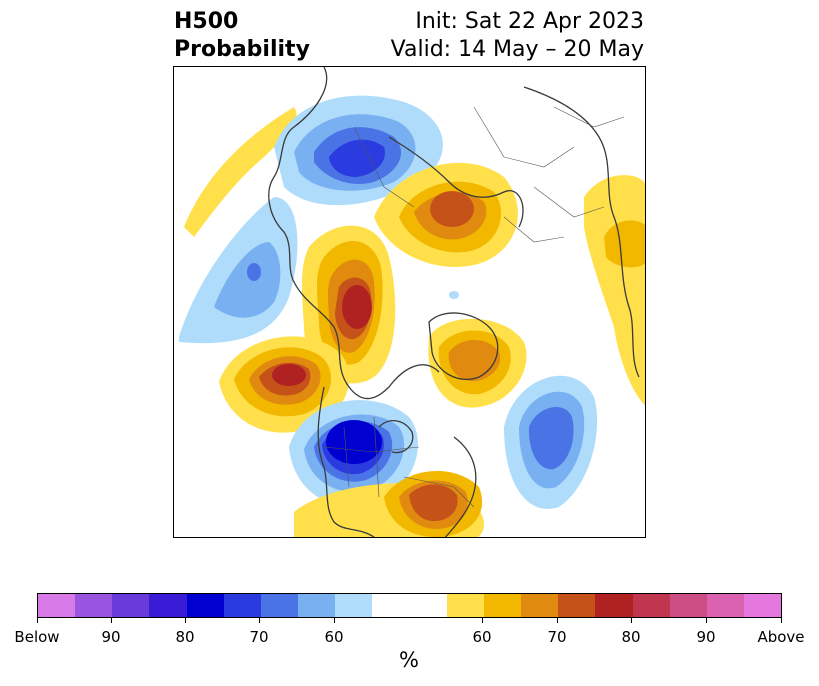  What do you see at coordinates (357, 307) in the screenshot?
I see `region-red-central-core` at bounding box center [357, 307].